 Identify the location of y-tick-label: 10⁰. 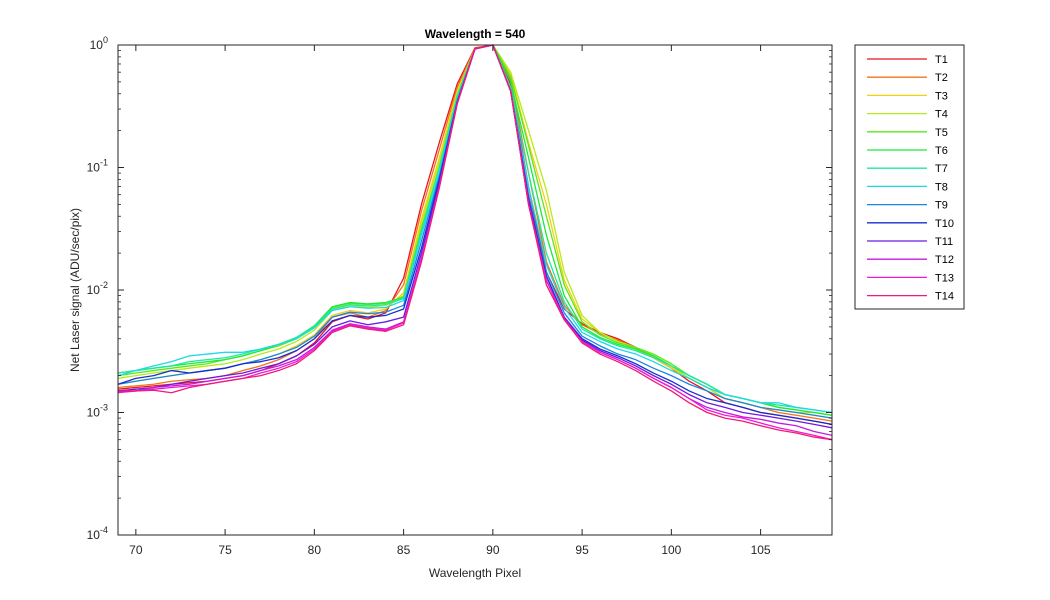
(99, 43).